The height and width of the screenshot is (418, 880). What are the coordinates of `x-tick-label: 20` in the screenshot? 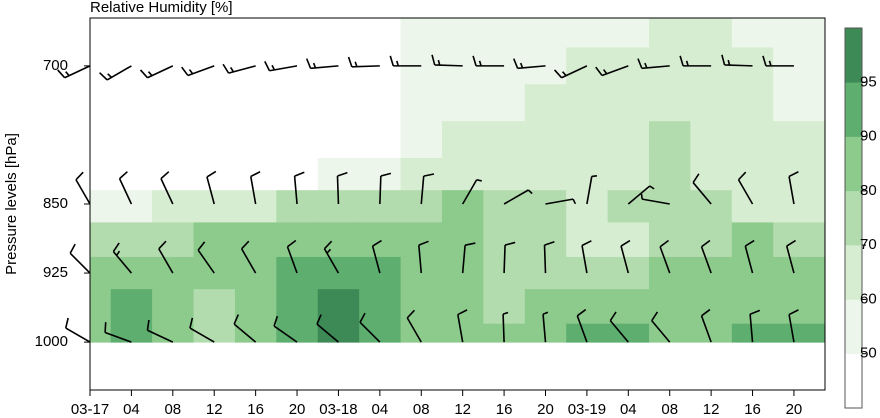 It's located at (545, 409).